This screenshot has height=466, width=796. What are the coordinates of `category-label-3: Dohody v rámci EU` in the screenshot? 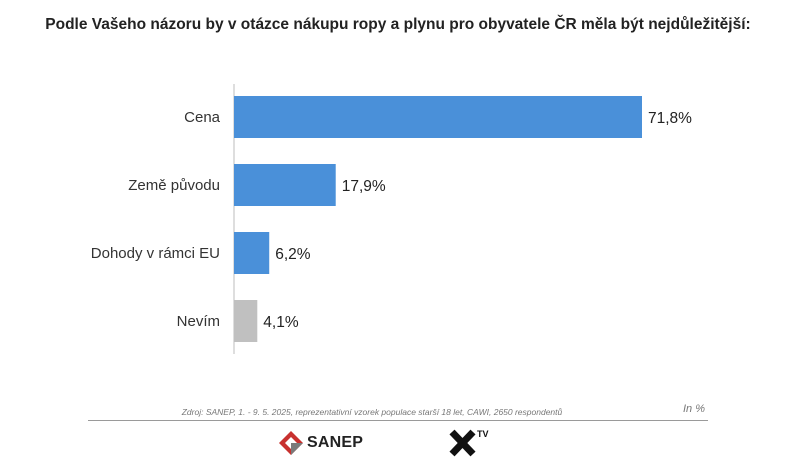 It's located at (155, 253).